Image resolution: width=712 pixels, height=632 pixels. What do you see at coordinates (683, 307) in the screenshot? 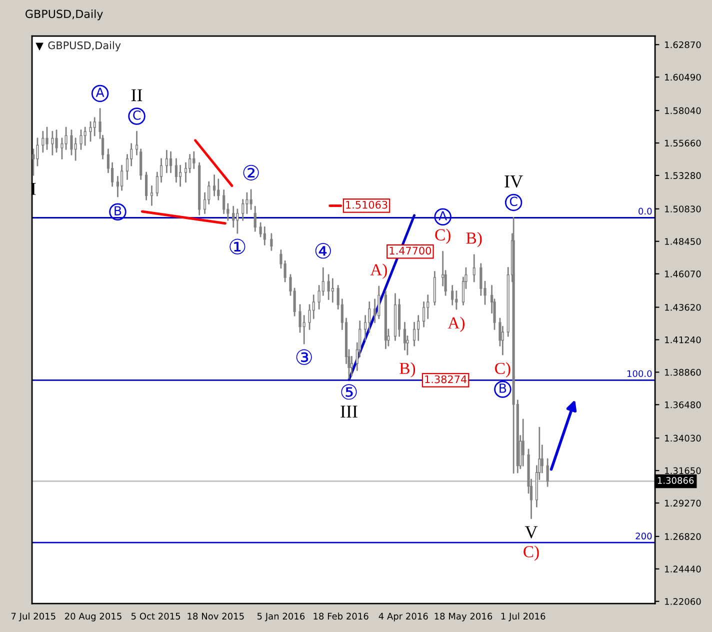
I see `y-tick-label: 1.43620` at bounding box center [683, 307].